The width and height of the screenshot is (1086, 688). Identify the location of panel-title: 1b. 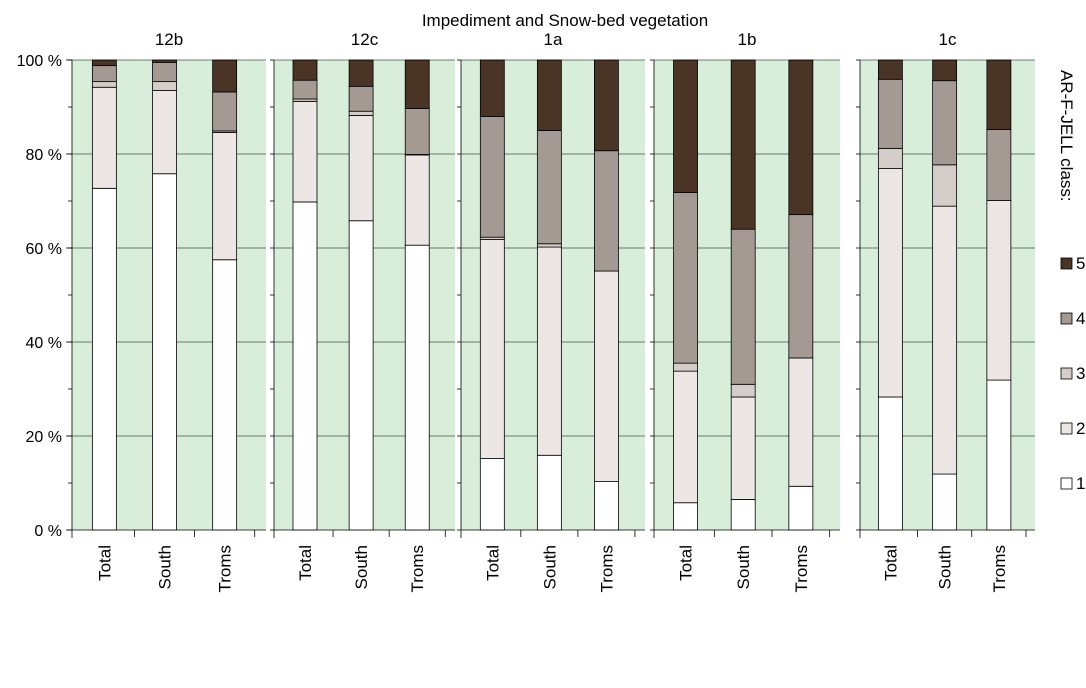
(747, 39).